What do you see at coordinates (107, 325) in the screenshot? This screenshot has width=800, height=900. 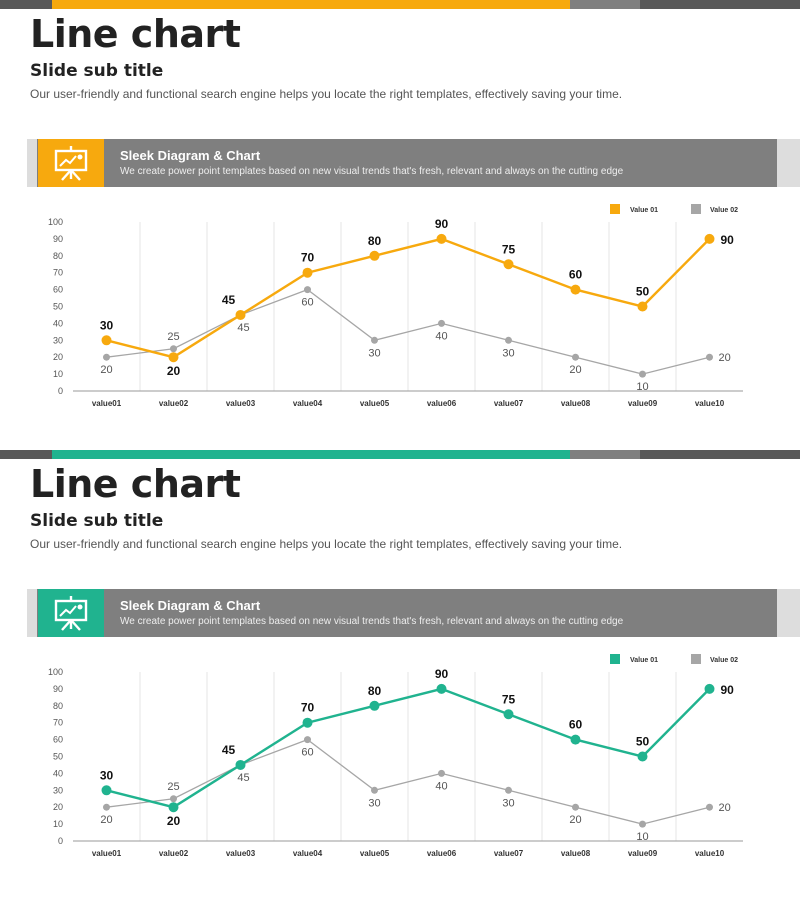 I see `data-label-value-01: 30` at bounding box center [107, 325].